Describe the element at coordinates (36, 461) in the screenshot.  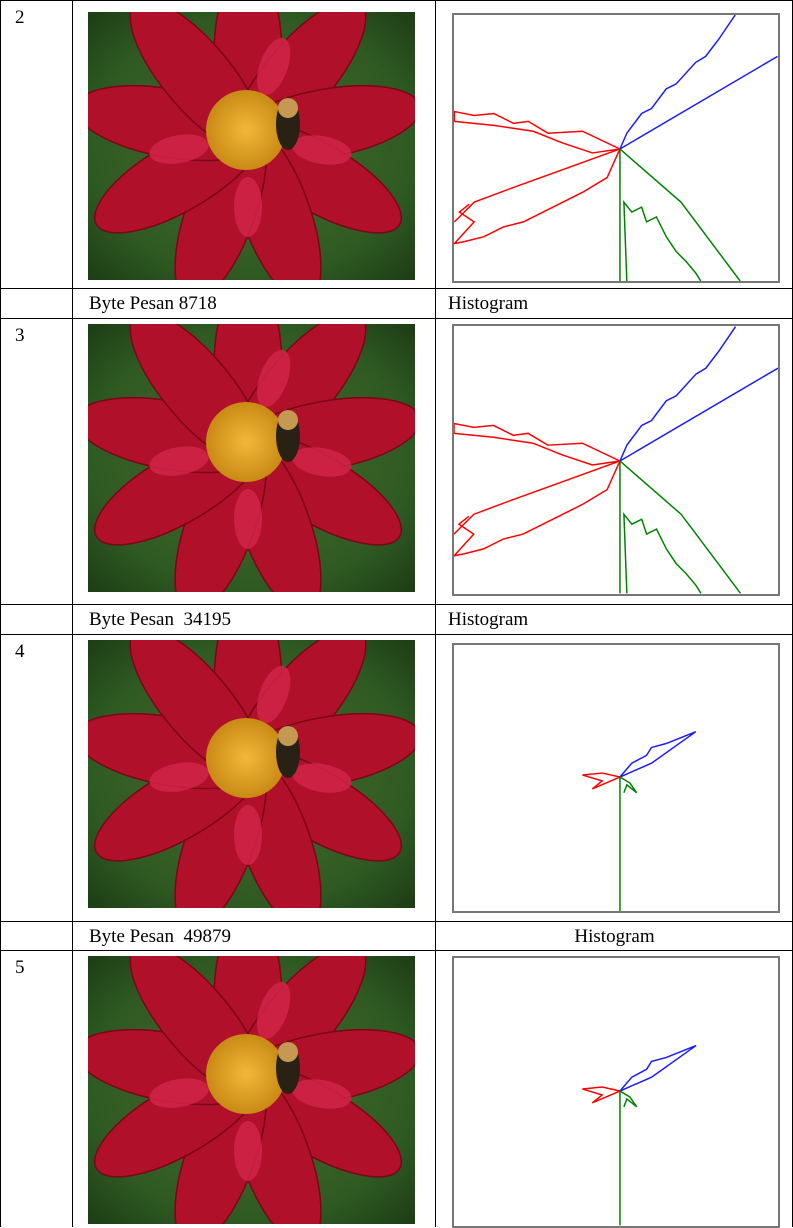
I see `row-number: 3` at that location.